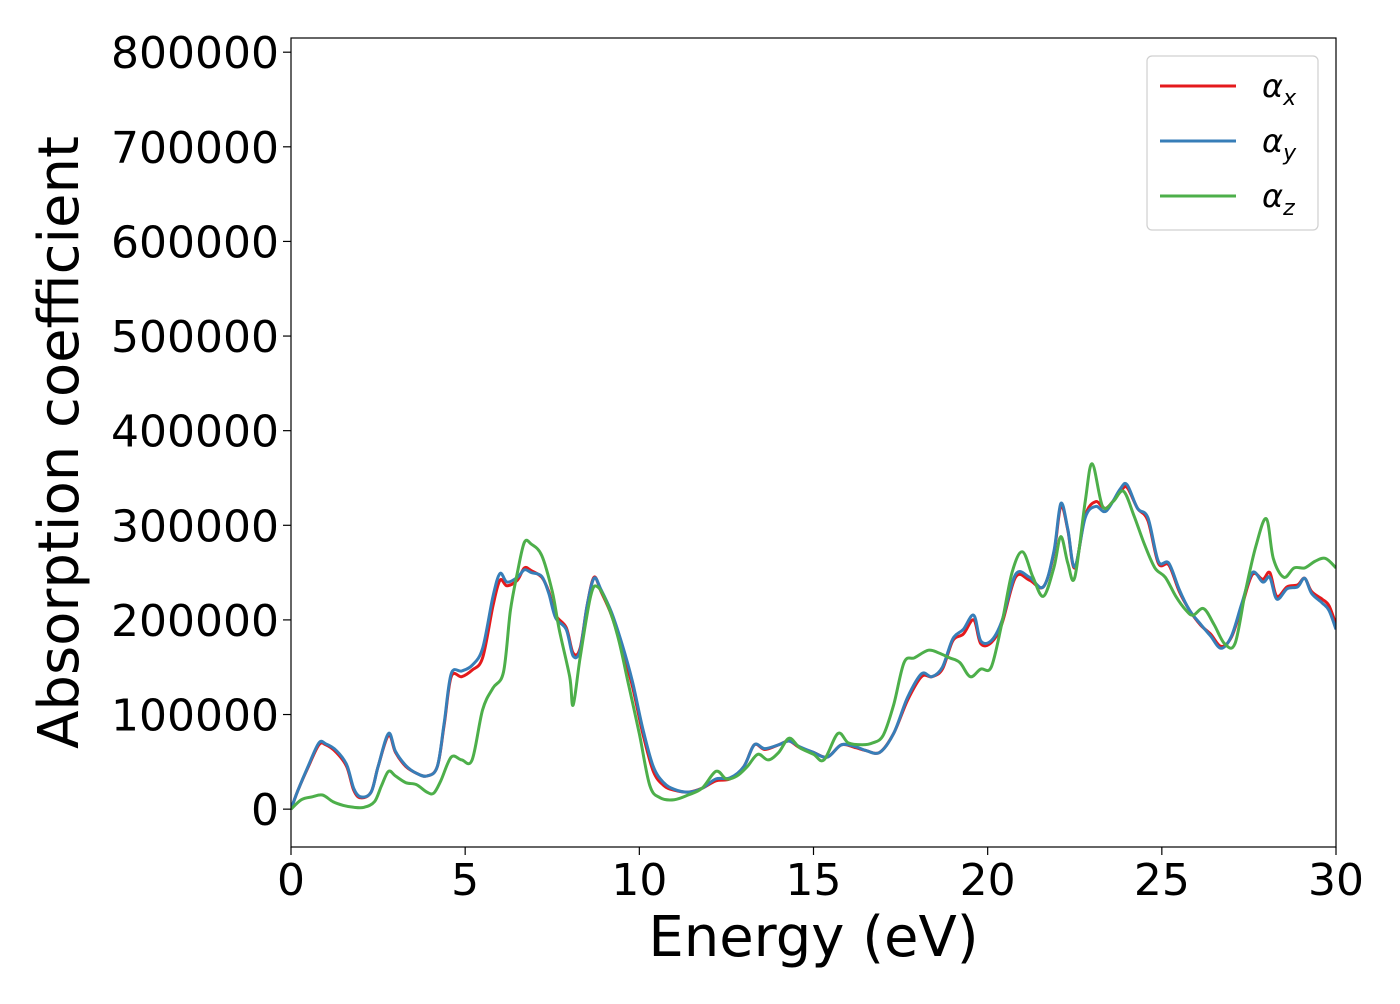 The width and height of the screenshot is (1400, 1004). What do you see at coordinates (265, 810) in the screenshot?
I see `y-tick-label: 0` at bounding box center [265, 810].